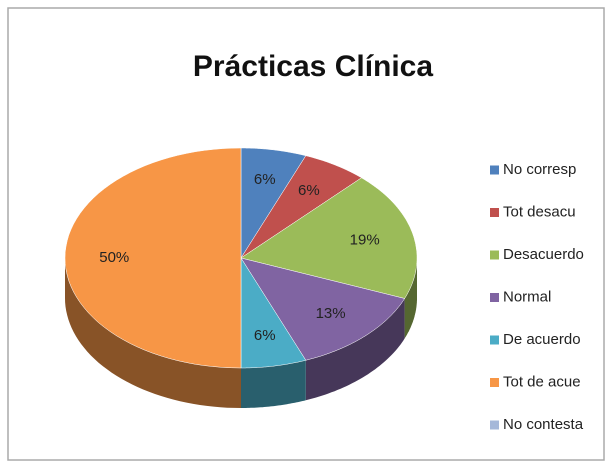 The height and width of the screenshot is (473, 610). What do you see at coordinates (331, 313) in the screenshot?
I see `data-label: 13%` at bounding box center [331, 313].